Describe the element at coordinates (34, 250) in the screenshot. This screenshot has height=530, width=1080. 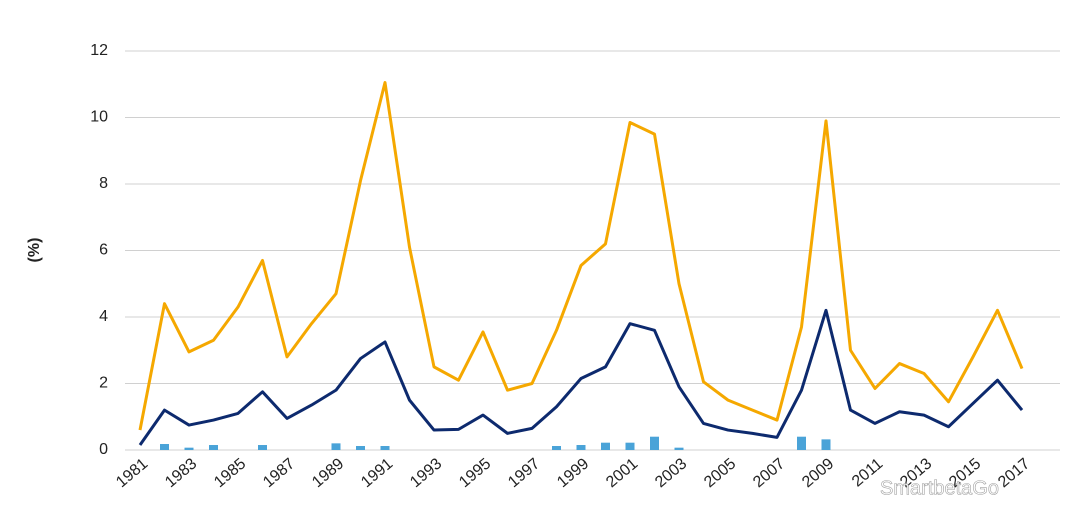
I see `y-axis-label: (%)` at that location.